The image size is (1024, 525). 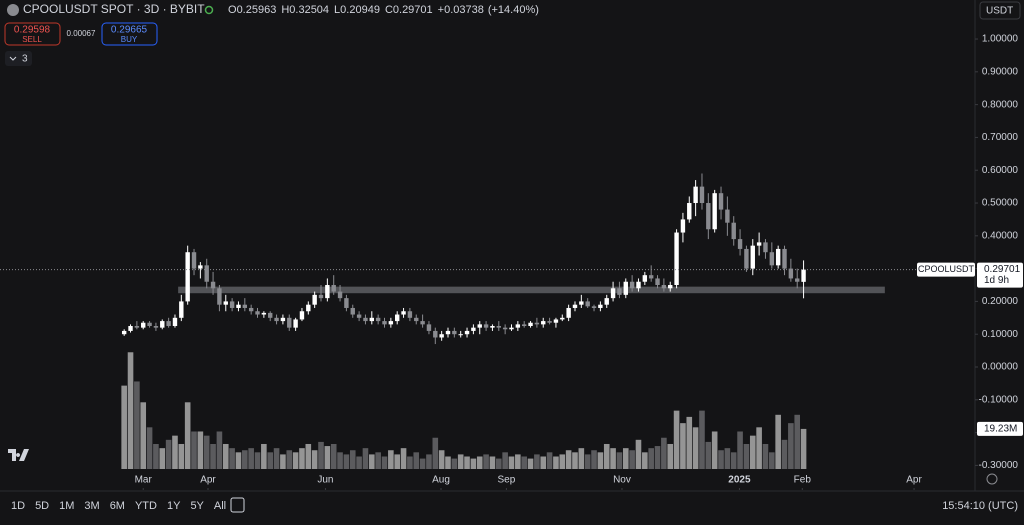 What do you see at coordinates (285, 10) in the screenshot?
I see `ohlc-prefix: H` at bounding box center [285, 10].